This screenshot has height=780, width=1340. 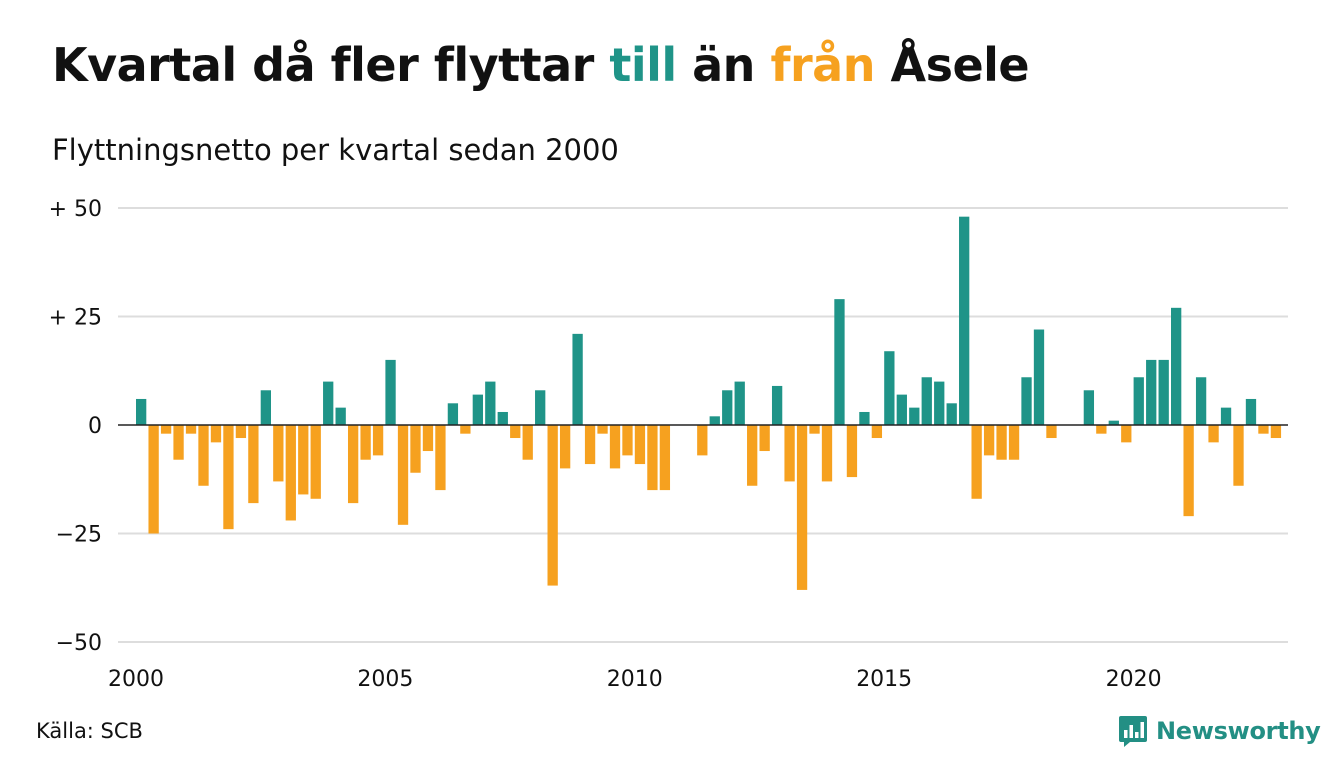 What do you see at coordinates (79, 643) in the screenshot?
I see `y-tick-label: −50` at bounding box center [79, 643].